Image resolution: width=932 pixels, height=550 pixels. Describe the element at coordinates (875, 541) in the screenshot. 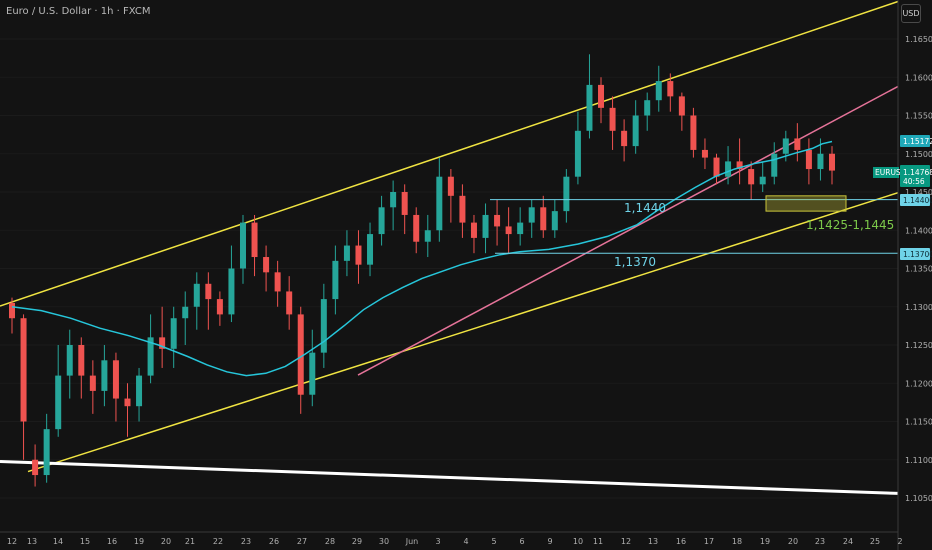

I see `time-tick-label: 25` at that location.